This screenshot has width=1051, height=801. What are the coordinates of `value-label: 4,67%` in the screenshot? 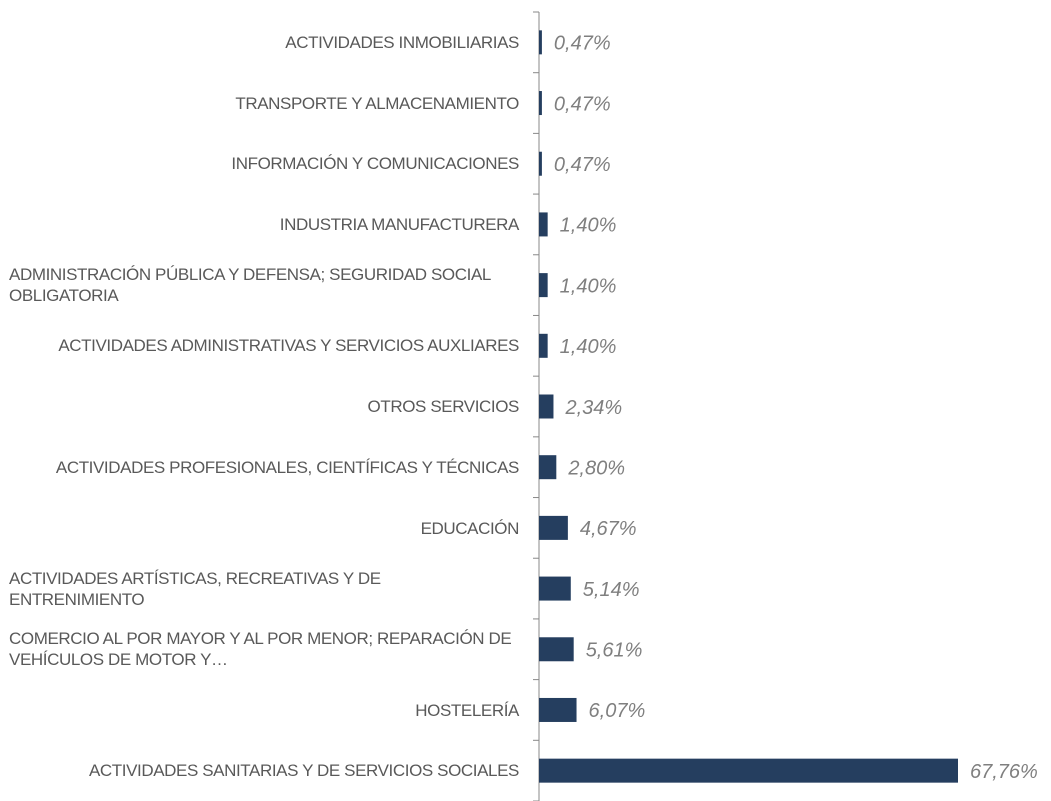 It's located at (608, 529).